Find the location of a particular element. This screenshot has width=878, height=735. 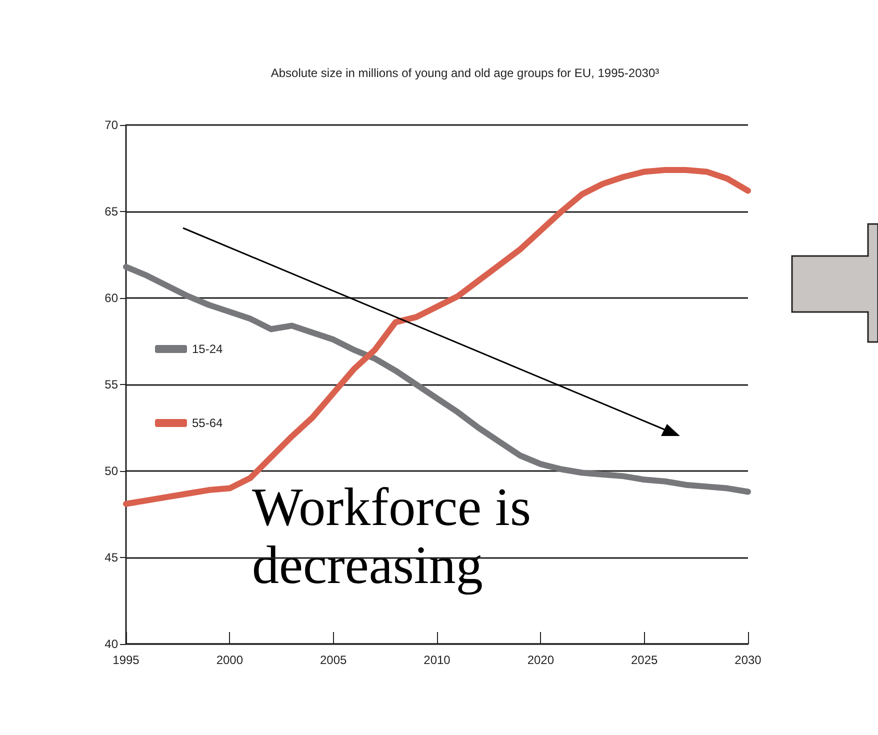

legend-label: 15-24 is located at coordinates (208, 349).